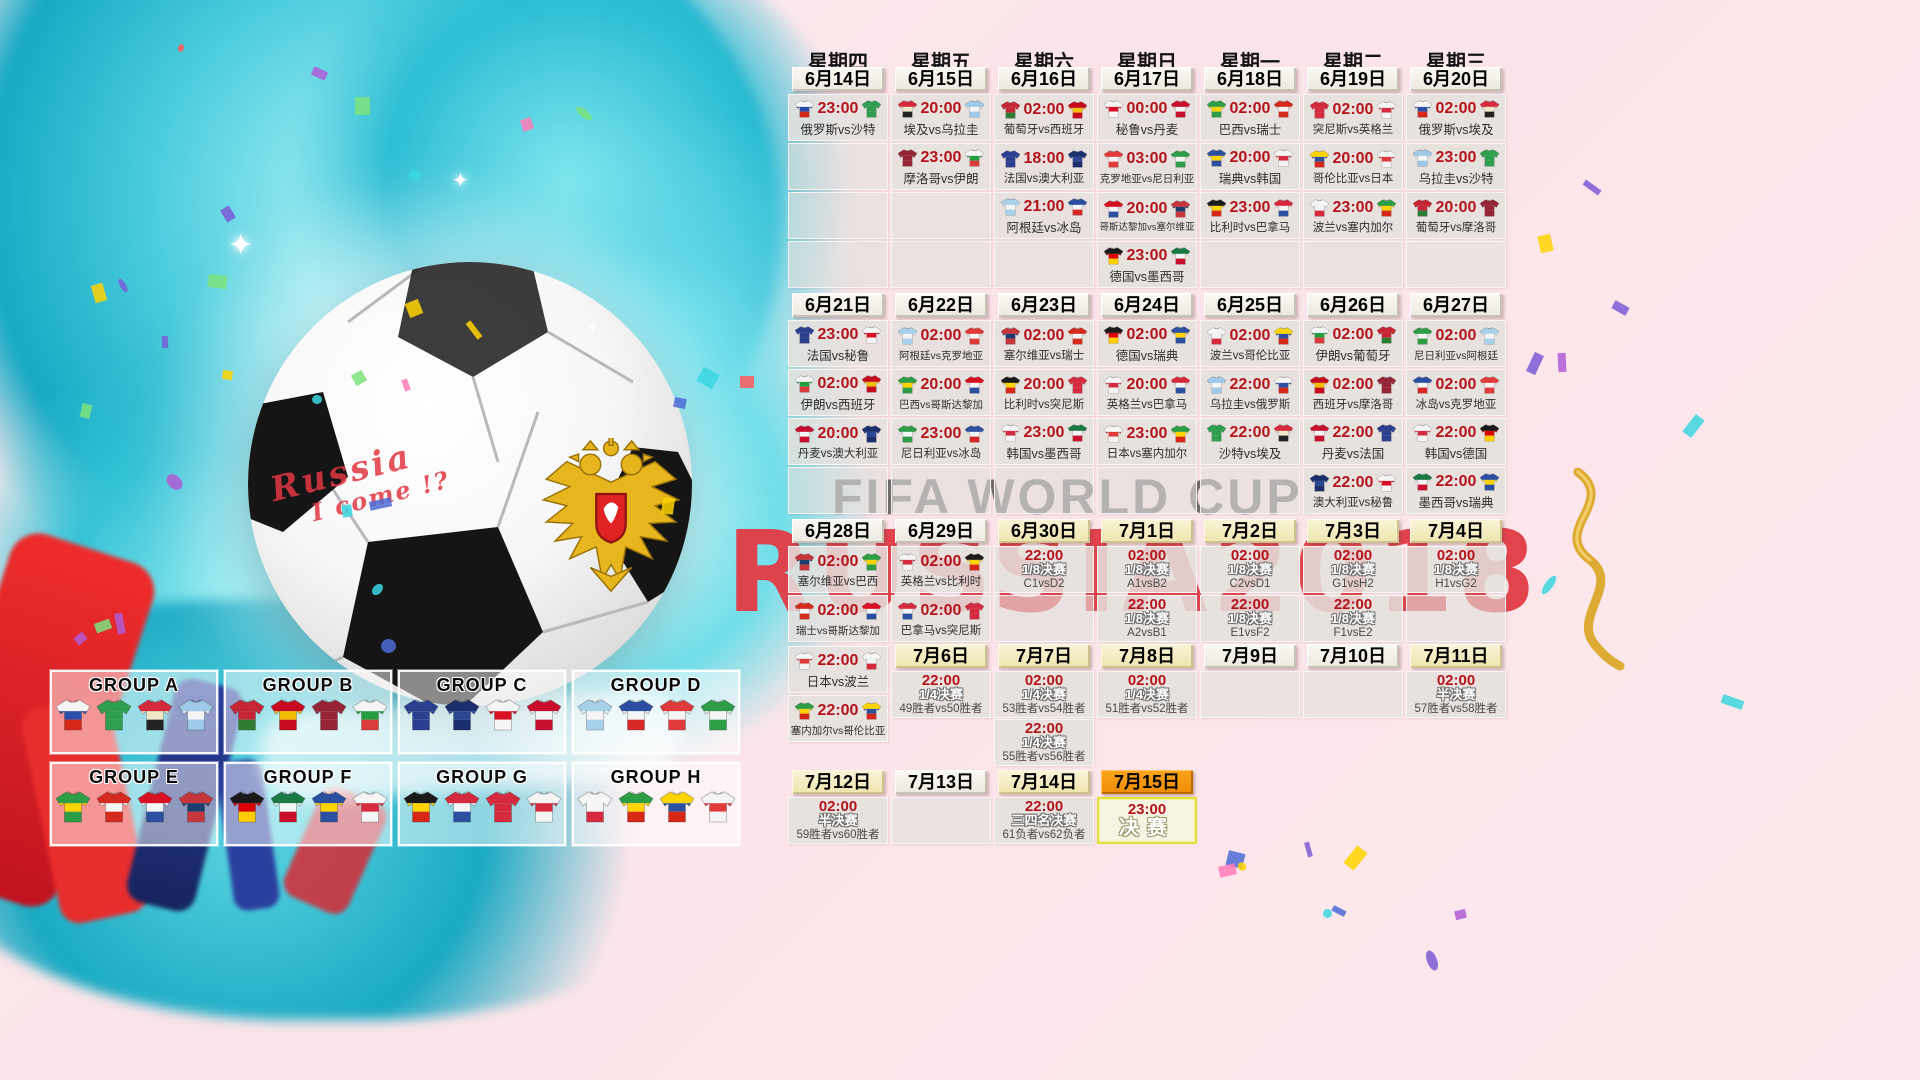 This screenshot has height=1080, width=1920. Describe the element at coordinates (1353, 583) in the screenshot. I see `pairing-label: G1vsH2` at that location.